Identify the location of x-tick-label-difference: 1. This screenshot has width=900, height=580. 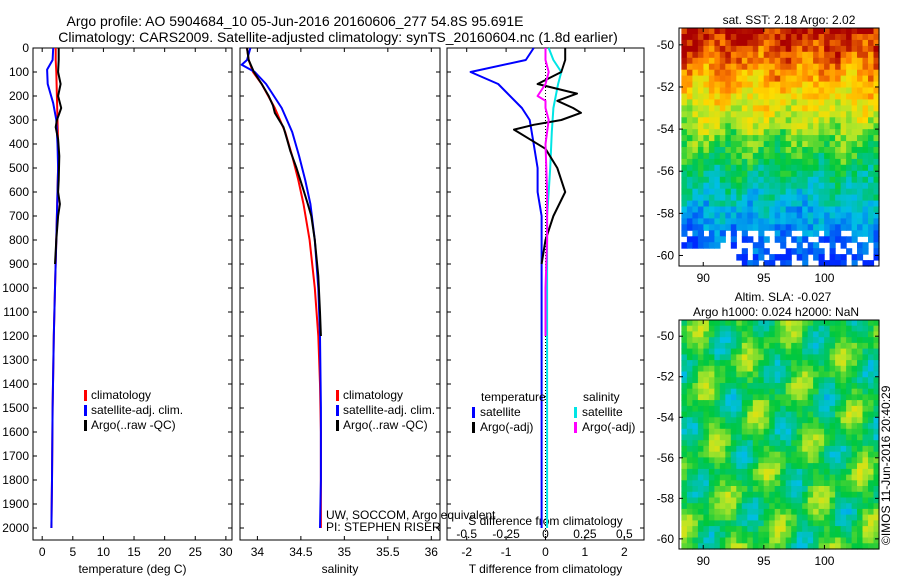
(585, 552).